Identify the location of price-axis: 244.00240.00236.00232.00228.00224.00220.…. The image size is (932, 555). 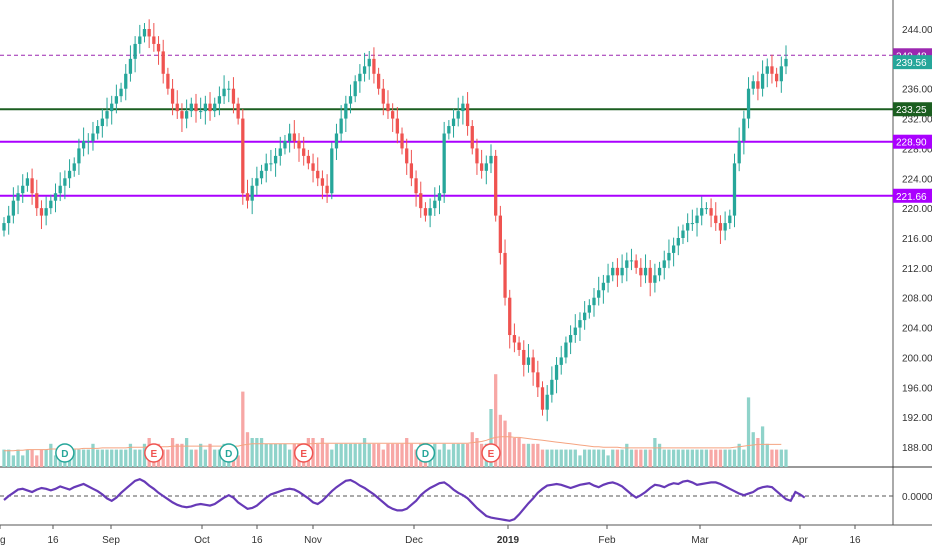
(917, 239).